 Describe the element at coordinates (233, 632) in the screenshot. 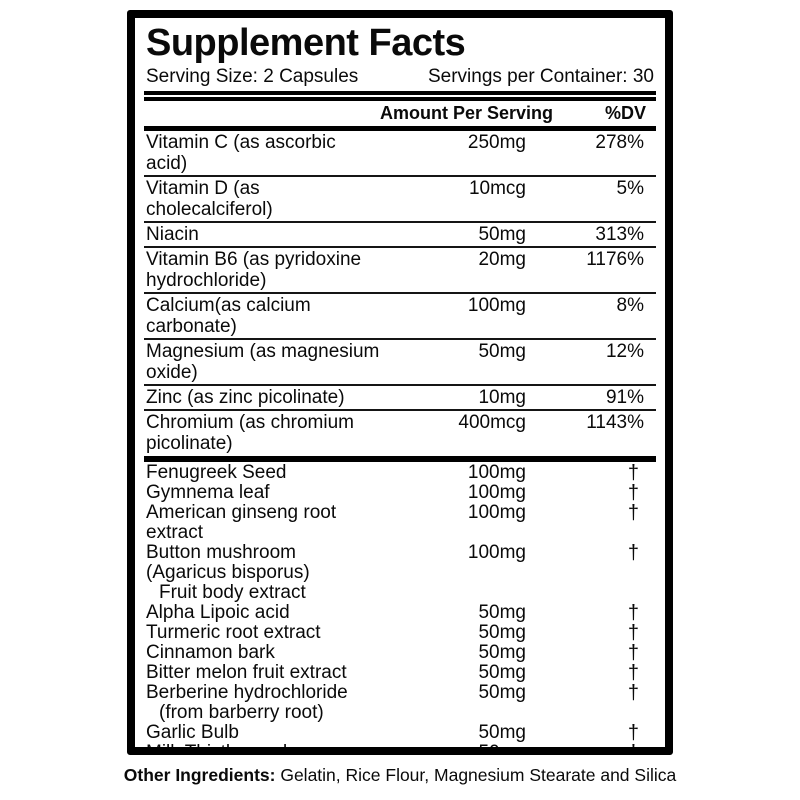

I see `ingredient-name-line1: Turmeric root extract` at that location.